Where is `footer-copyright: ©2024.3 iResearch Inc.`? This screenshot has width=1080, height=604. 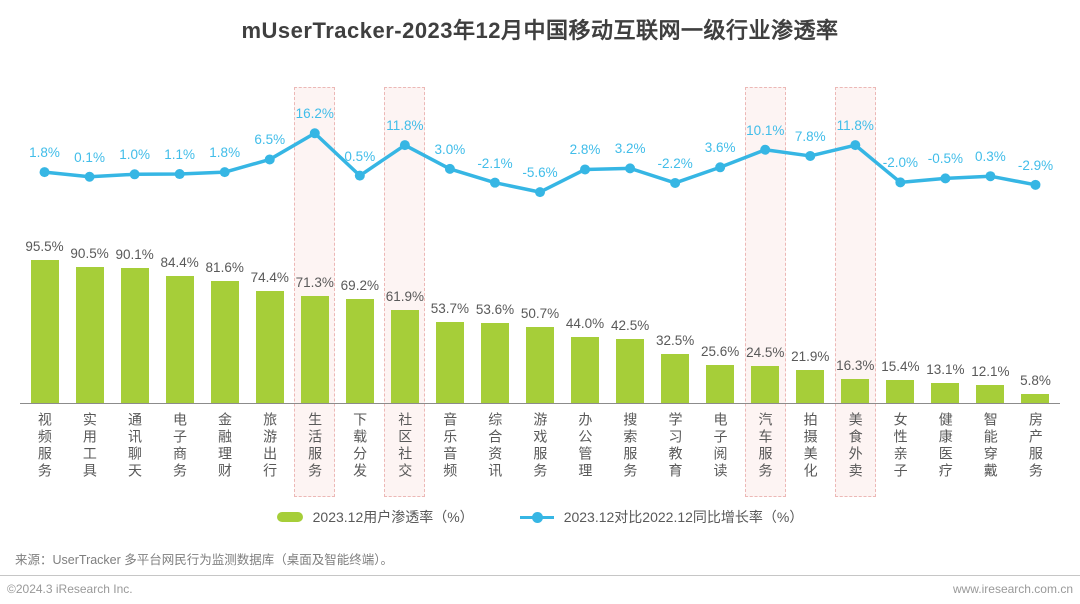
footer-copyright: ©2024.3 iResearch Inc. is located at coordinates (70, 589).